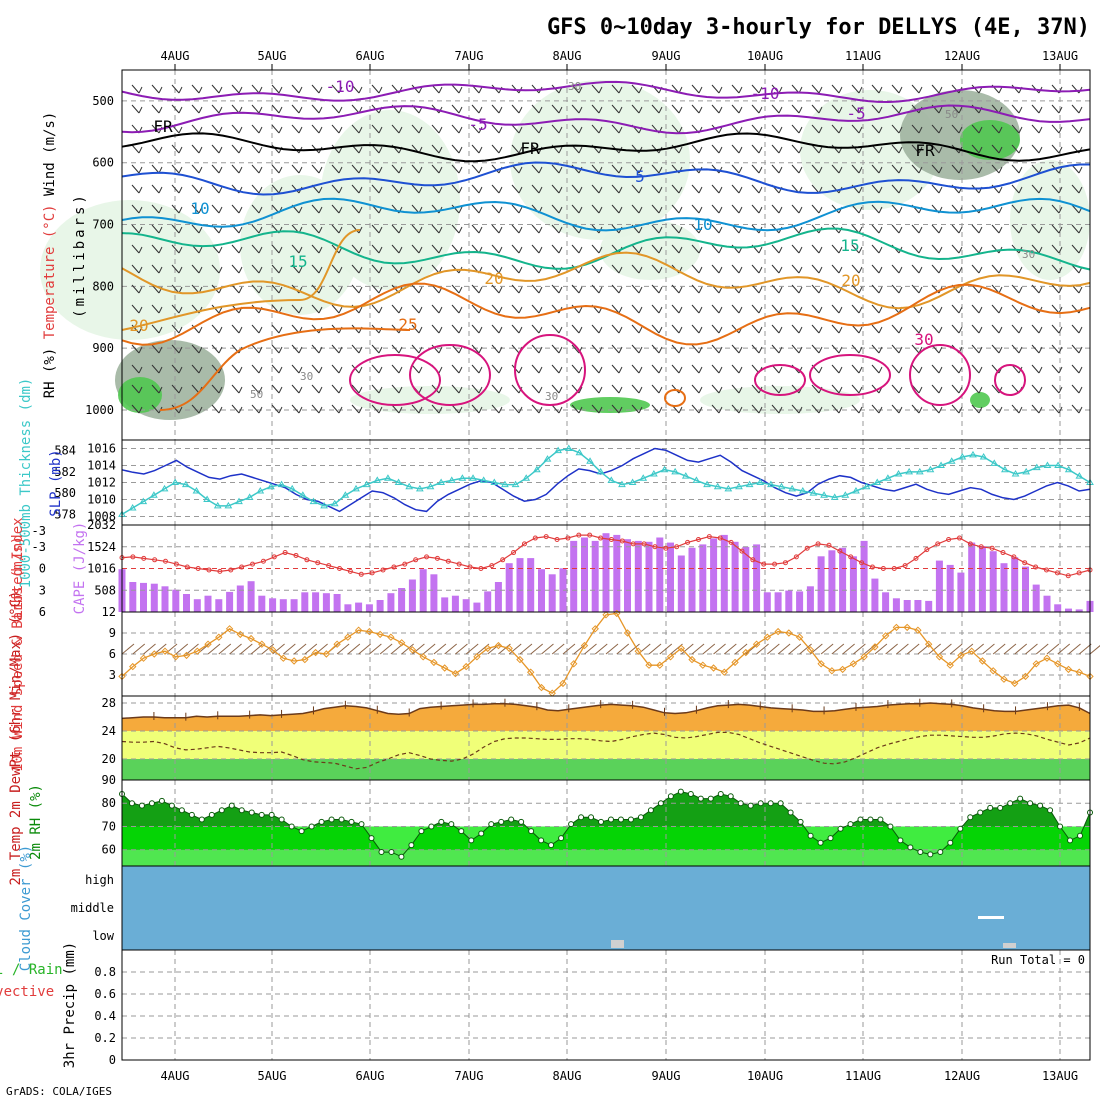 The height and width of the screenshot is (1100, 1100). Describe the element at coordinates (50, 267) in the screenshot. I see `ylabel-part: Temperature (°C)` at that location.